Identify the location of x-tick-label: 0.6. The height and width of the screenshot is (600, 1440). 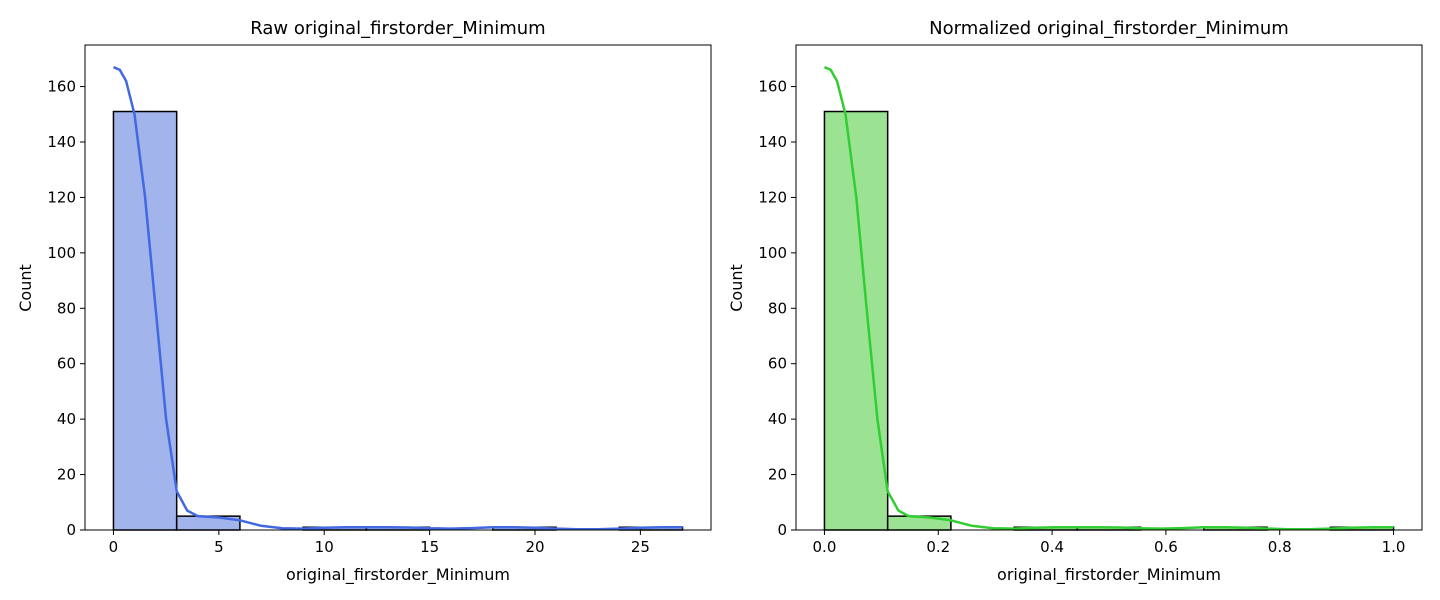
(1166, 547).